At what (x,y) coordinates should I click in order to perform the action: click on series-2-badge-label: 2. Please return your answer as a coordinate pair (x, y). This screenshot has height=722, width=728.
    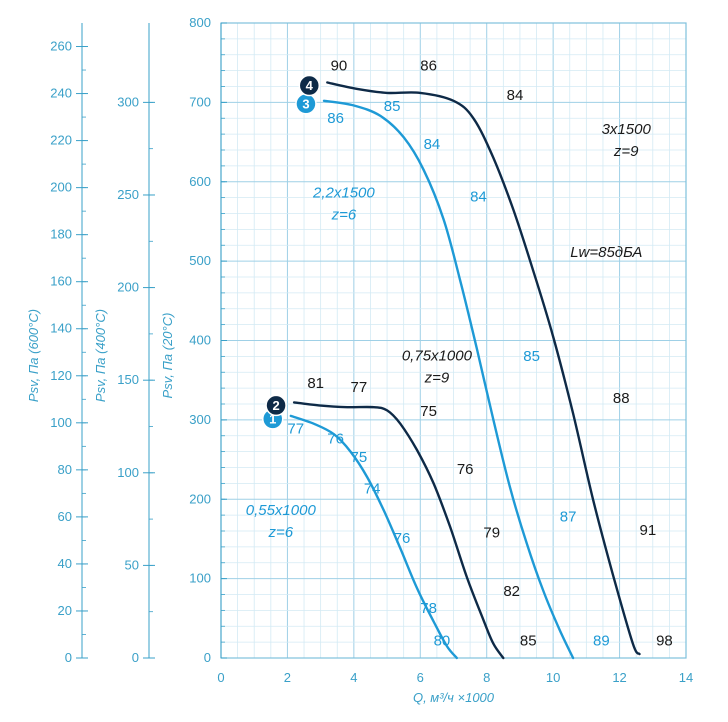
    Looking at the image, I should click on (275, 405).